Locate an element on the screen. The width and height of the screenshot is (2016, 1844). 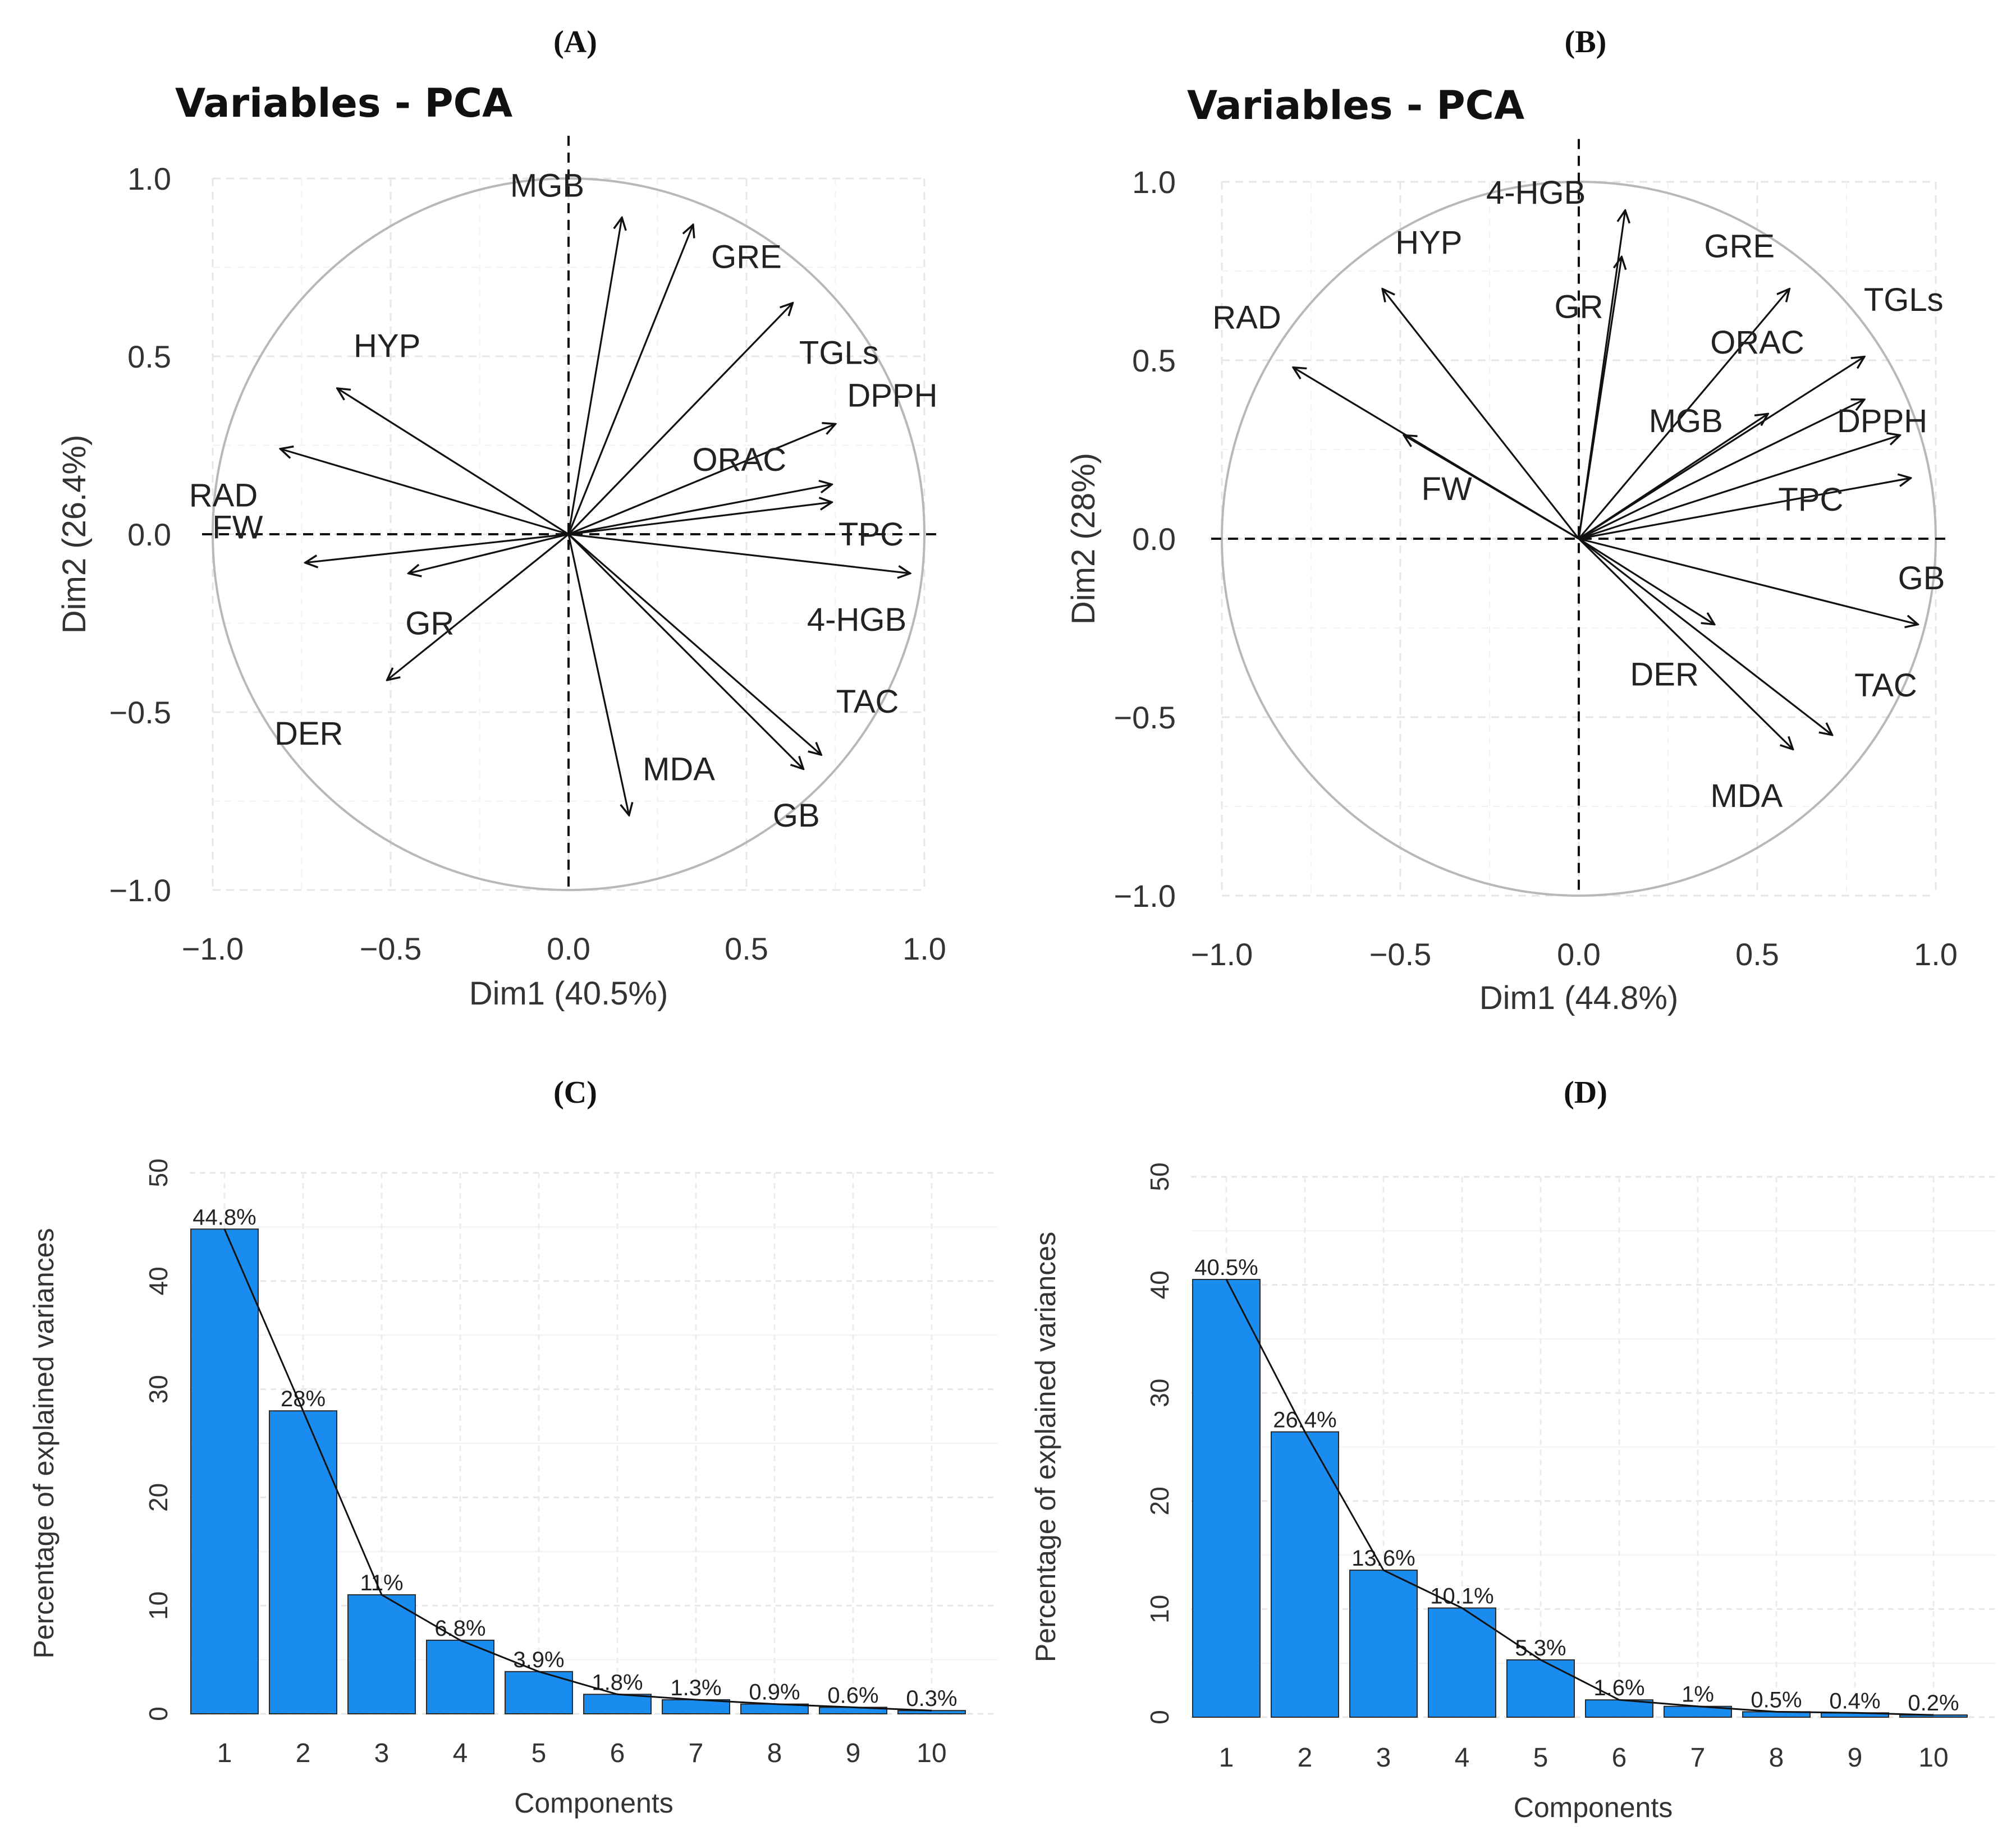
loading-arrow-4-hgb is located at coordinates (739, 553).